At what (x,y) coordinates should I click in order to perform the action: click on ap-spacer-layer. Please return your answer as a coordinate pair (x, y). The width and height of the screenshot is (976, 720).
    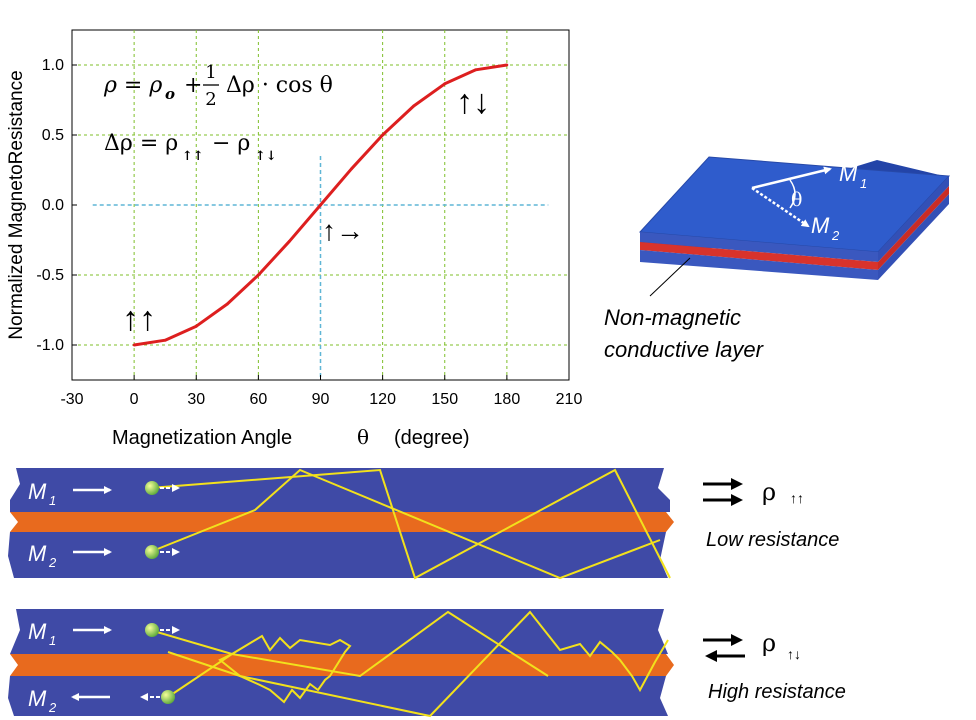
    Looking at the image, I should click on (342, 665).